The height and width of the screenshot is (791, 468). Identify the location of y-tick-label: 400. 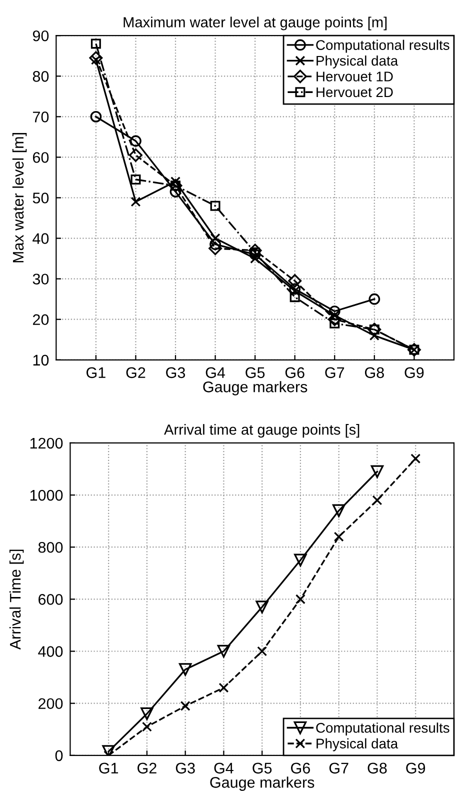
(50, 651).